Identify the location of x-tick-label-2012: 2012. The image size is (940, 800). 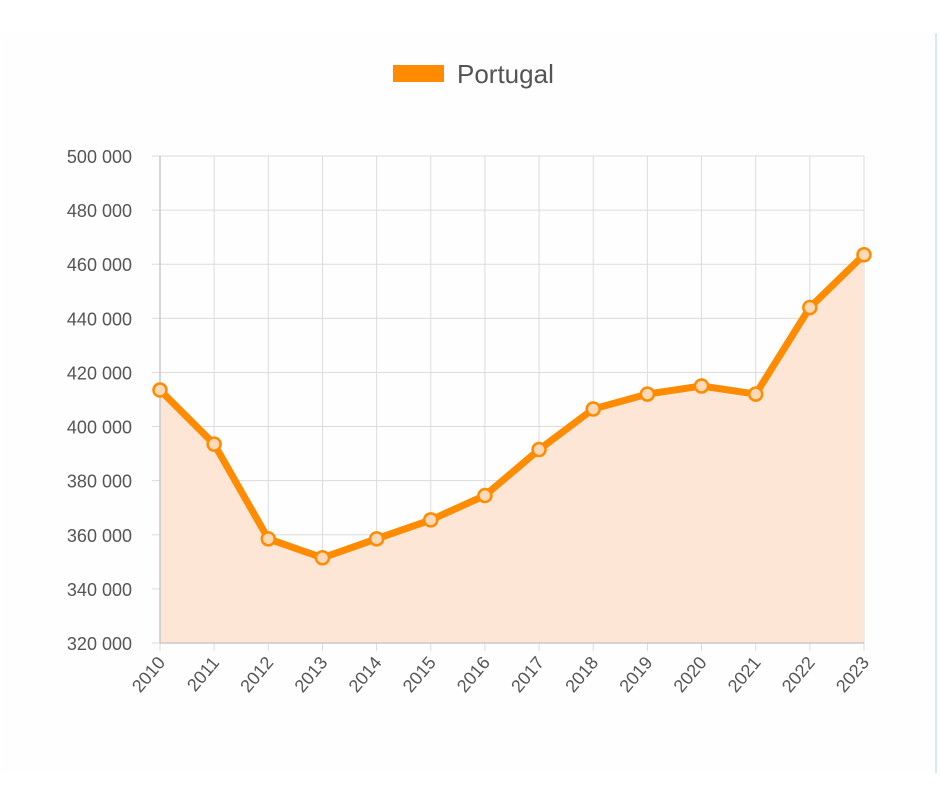
(256, 675).